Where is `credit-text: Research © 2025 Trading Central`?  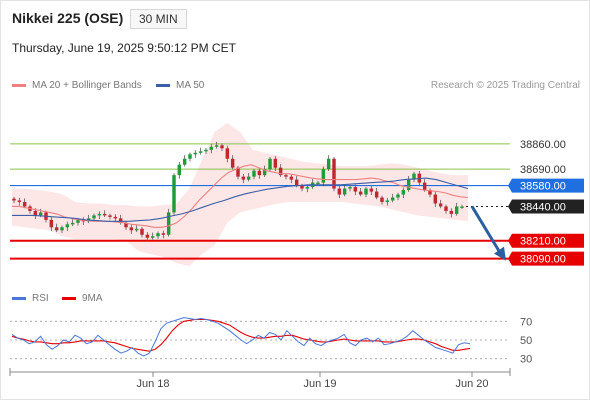 credit-text: Research © 2025 Trading Central is located at coordinates (505, 85).